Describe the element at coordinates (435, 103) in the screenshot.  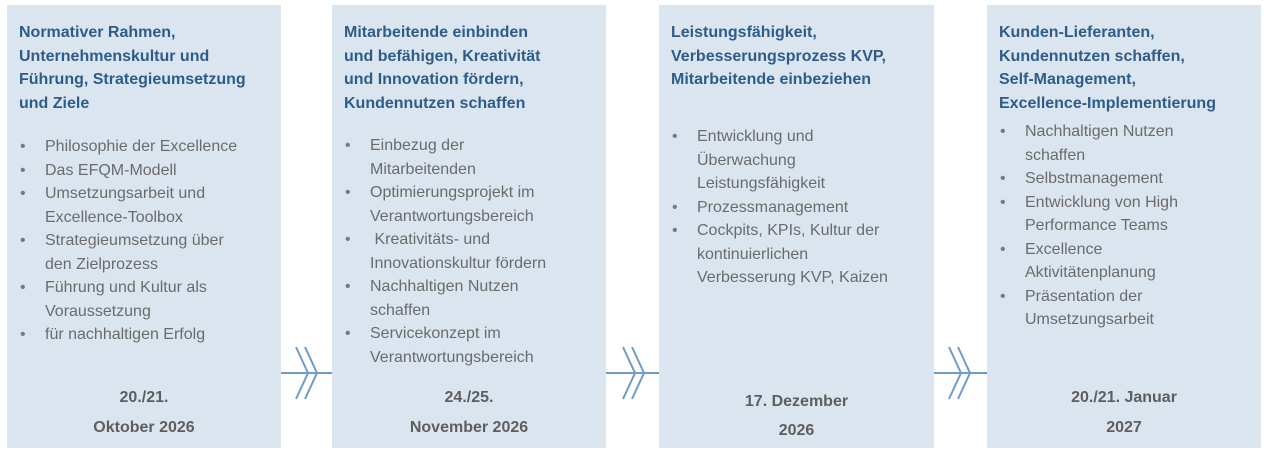
I see `title-line: Kundennutzen schaffen` at that location.